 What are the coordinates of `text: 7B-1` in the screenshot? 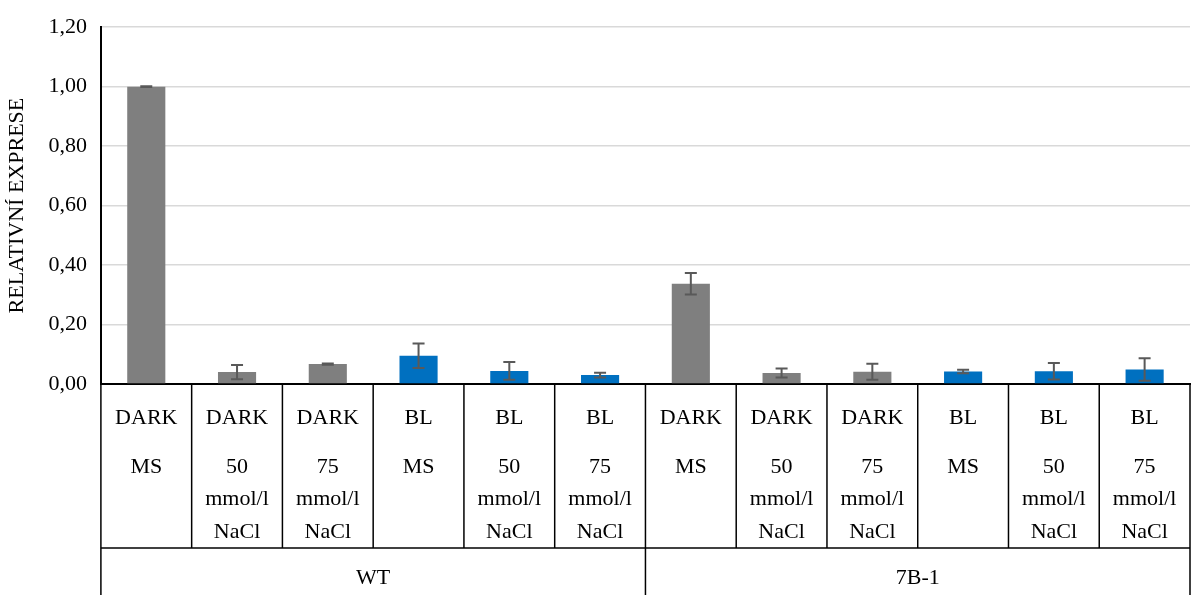 It's located at (917, 576).